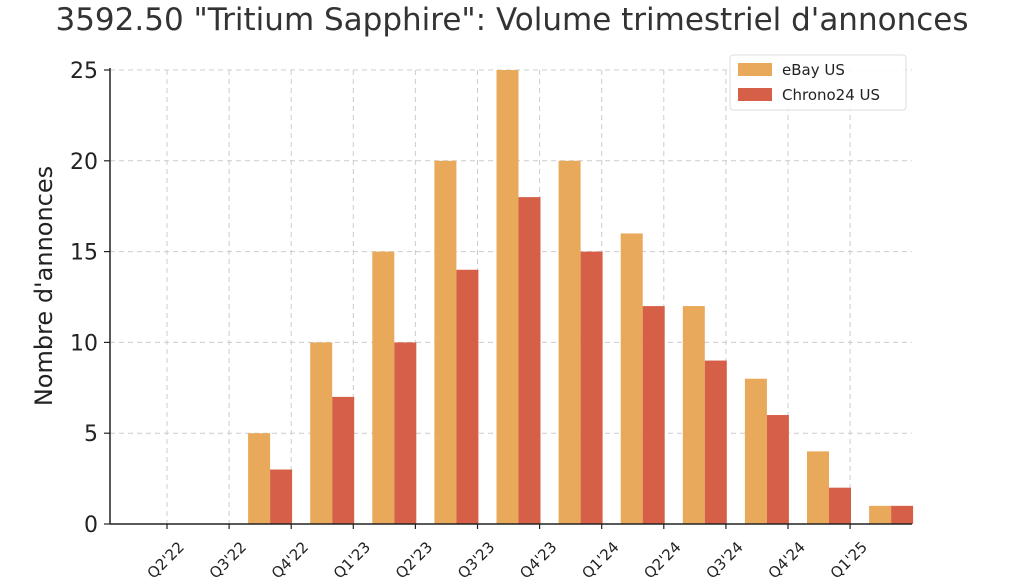 The image size is (1024, 588). I want to click on bar-chrono24-us-q223, so click(467, 396).